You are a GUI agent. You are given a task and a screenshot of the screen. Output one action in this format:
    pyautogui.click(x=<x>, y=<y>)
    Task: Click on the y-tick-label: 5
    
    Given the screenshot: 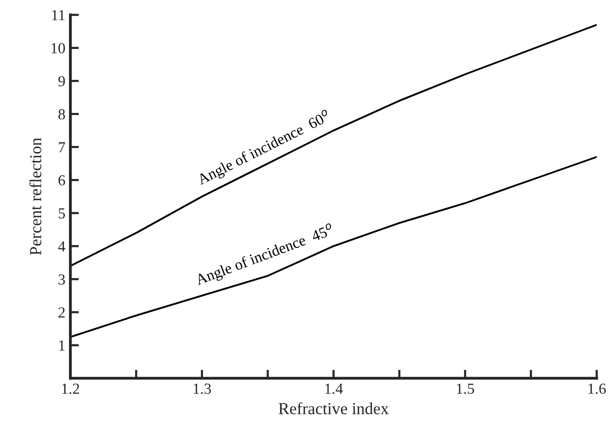 What is the action you would take?
    pyautogui.click(x=61, y=213)
    